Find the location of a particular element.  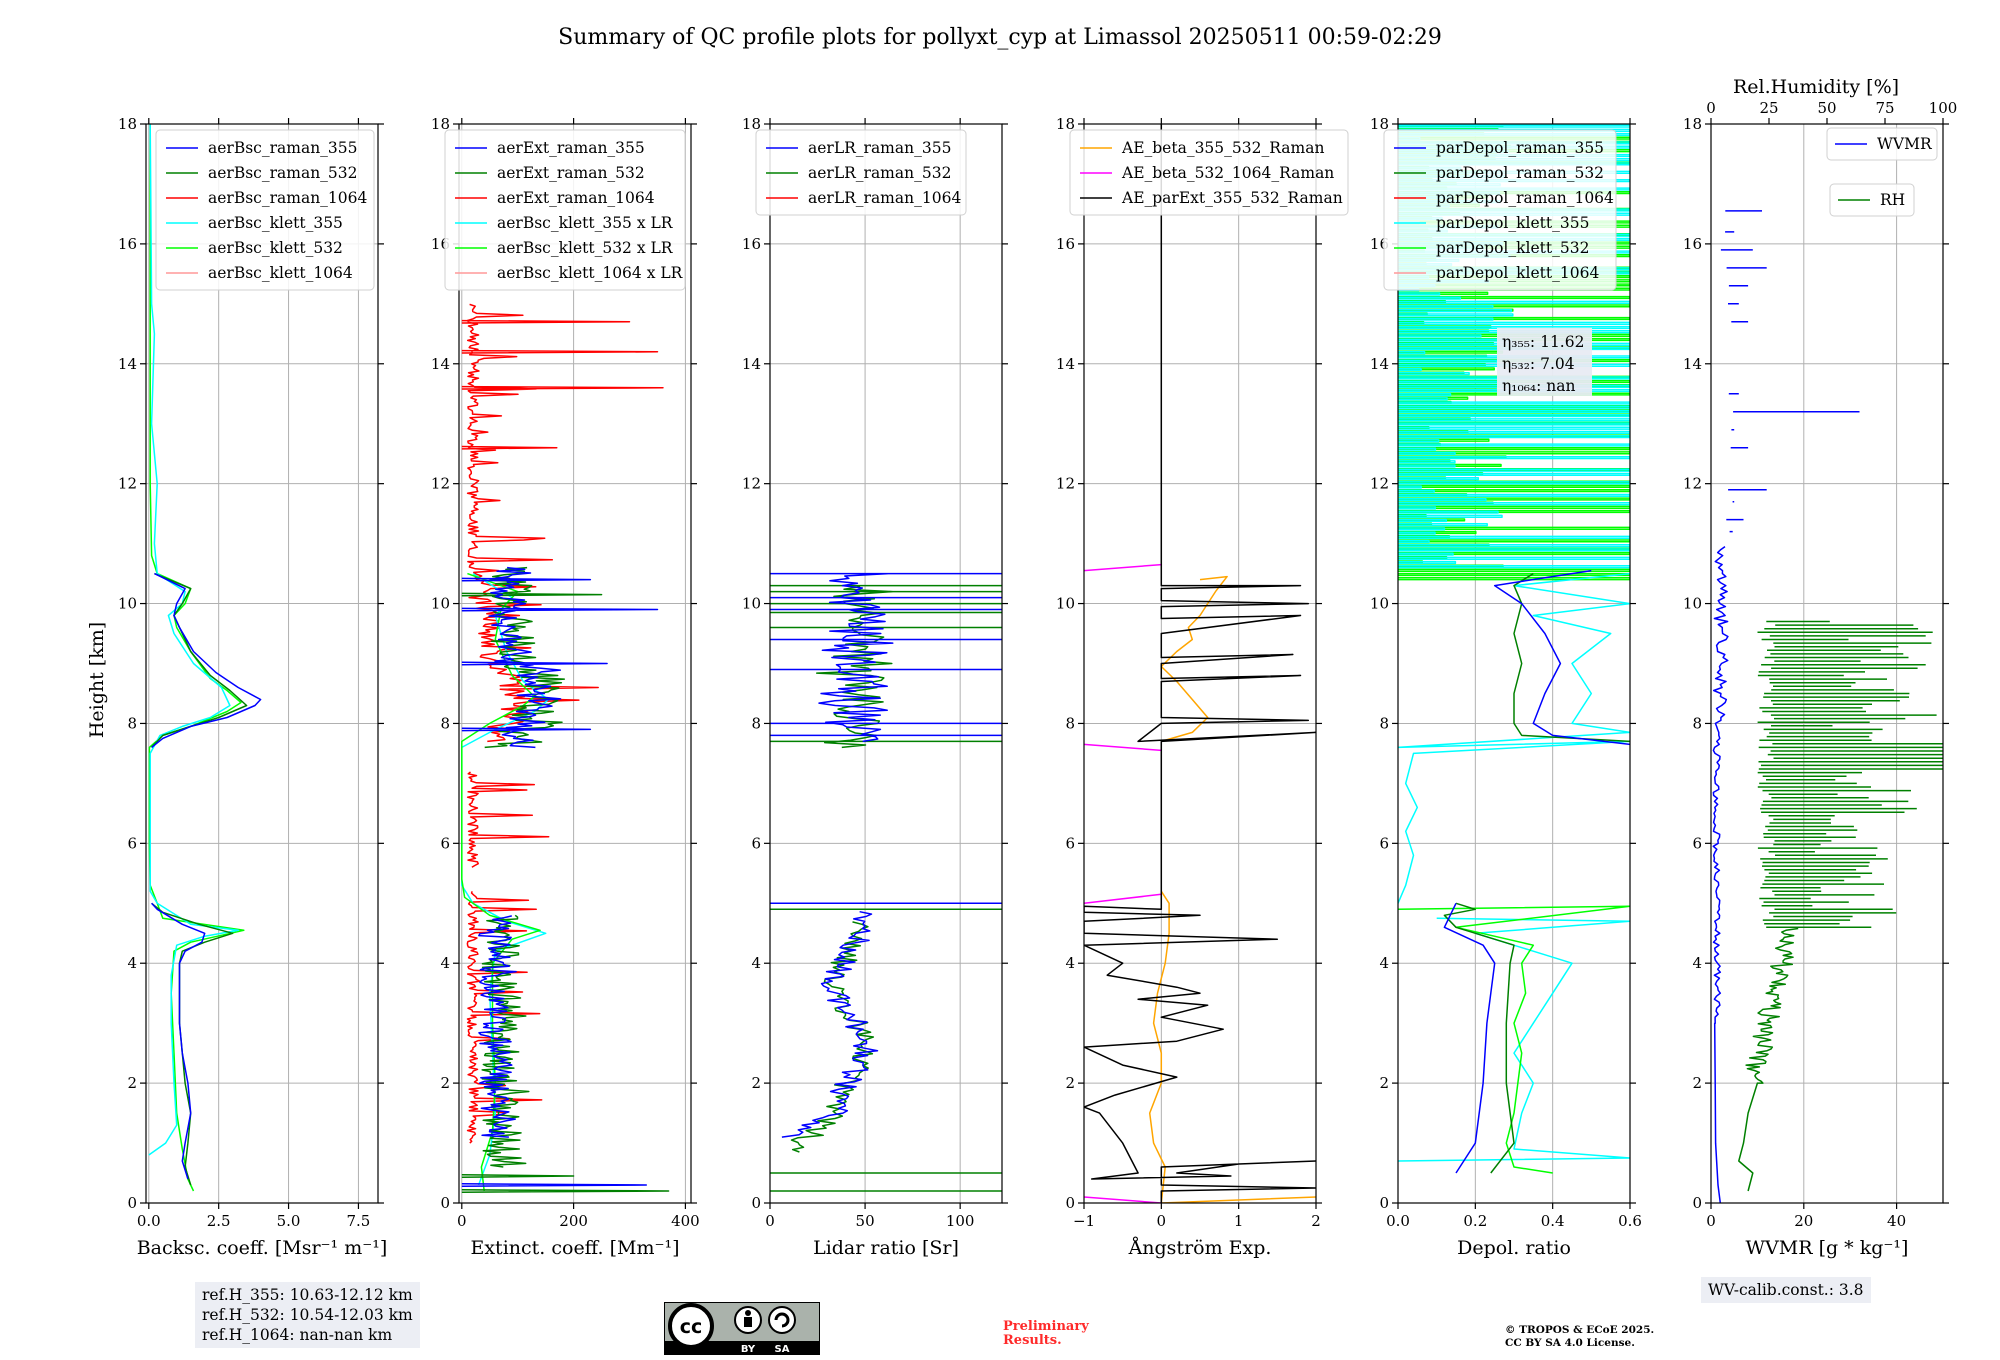

legend-label: aerBsc_klett_532 x LR is located at coordinates (585, 248).